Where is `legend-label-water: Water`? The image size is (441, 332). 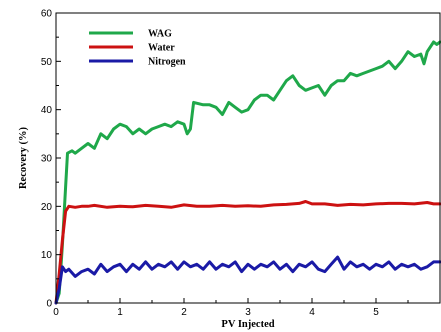 legend-label-water: Water is located at coordinates (161, 48).